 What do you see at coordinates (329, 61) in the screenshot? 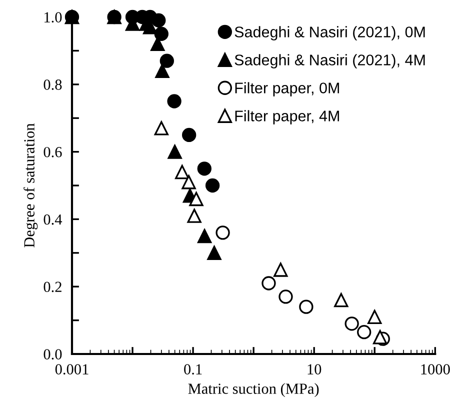
I see `legend-label: Sadeghi & Nasiri (2021), 4M` at bounding box center [329, 61].